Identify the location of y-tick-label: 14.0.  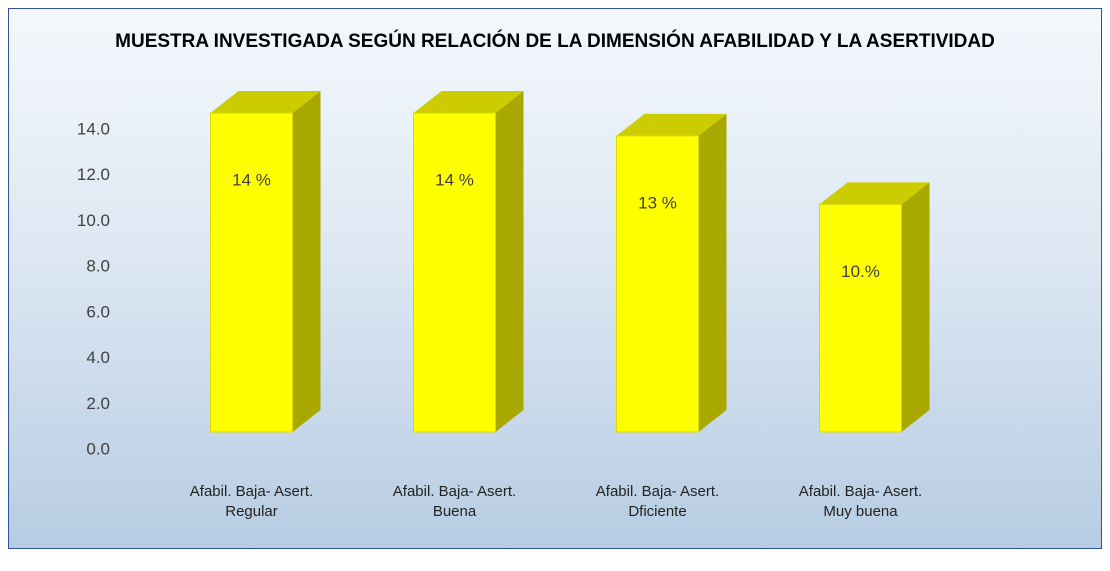
(93, 128).